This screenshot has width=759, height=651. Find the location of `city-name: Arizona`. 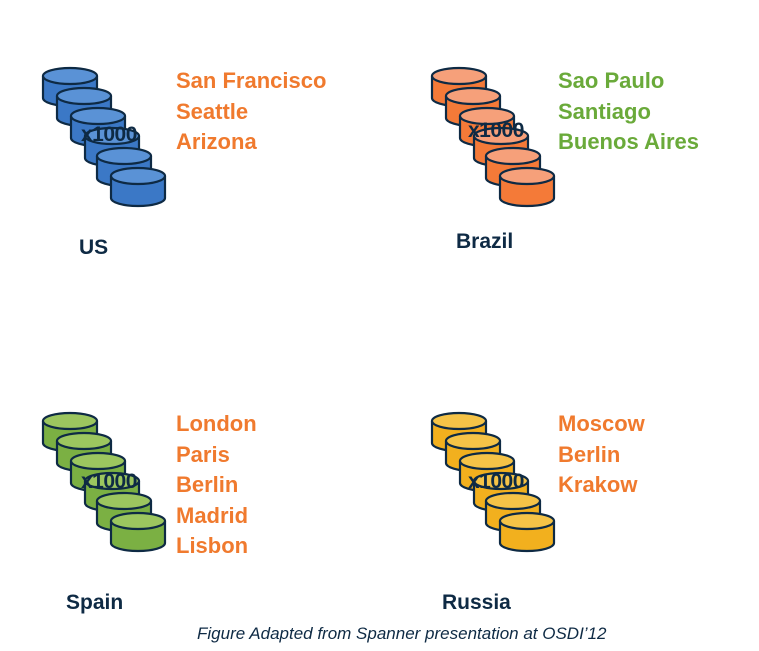

city-name: Arizona is located at coordinates (216, 141).